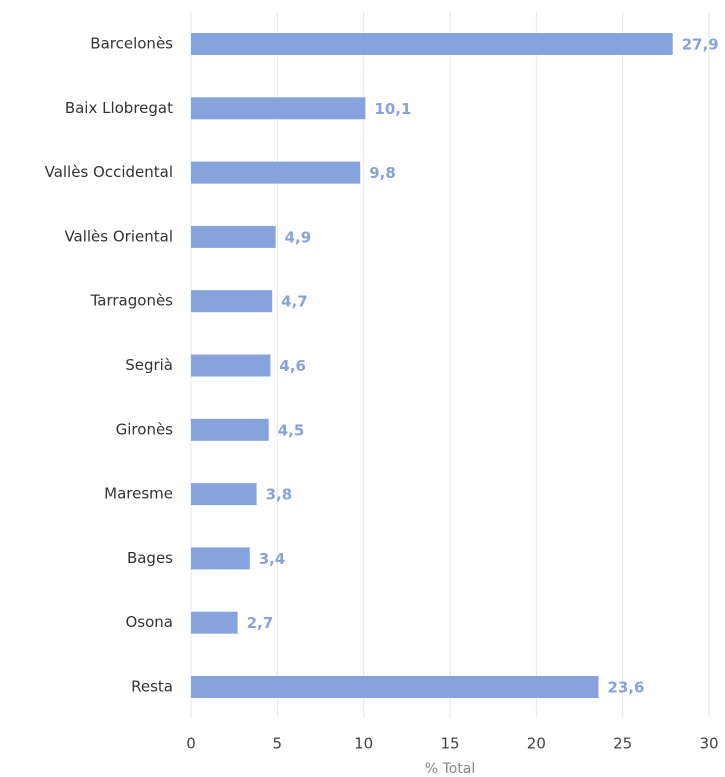  Describe the element at coordinates (708, 744) in the screenshot. I see `x-tick-label: 30` at that location.